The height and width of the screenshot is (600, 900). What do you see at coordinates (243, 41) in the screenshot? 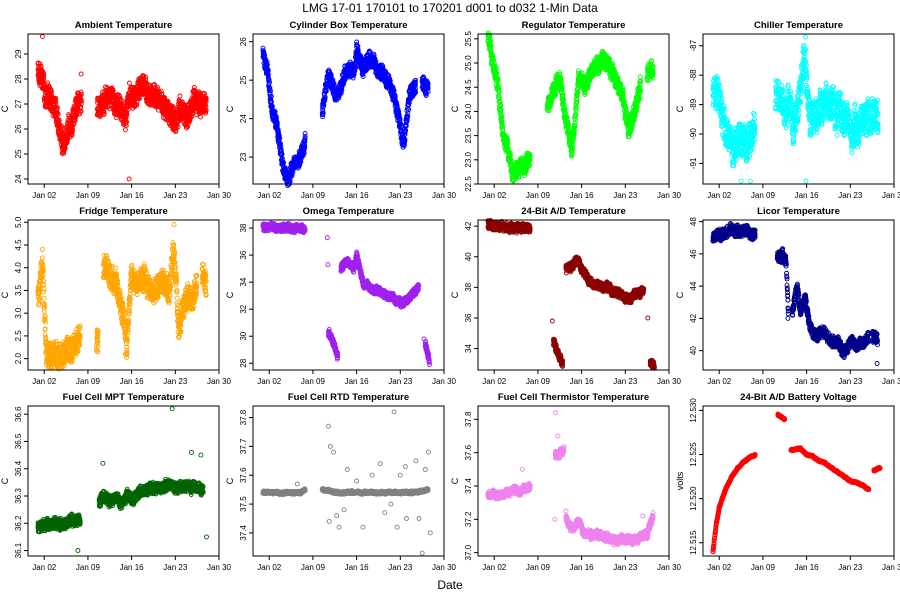
I see `y-tick-label: 26` at bounding box center [243, 41].